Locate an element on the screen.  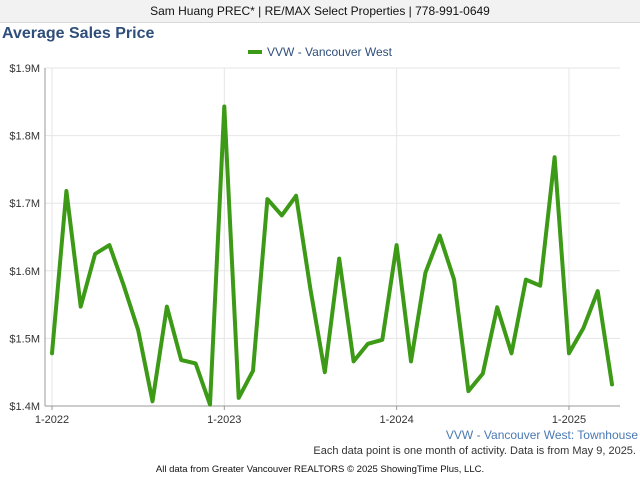
x-tick-label: 1-2024 is located at coordinates (397, 420).